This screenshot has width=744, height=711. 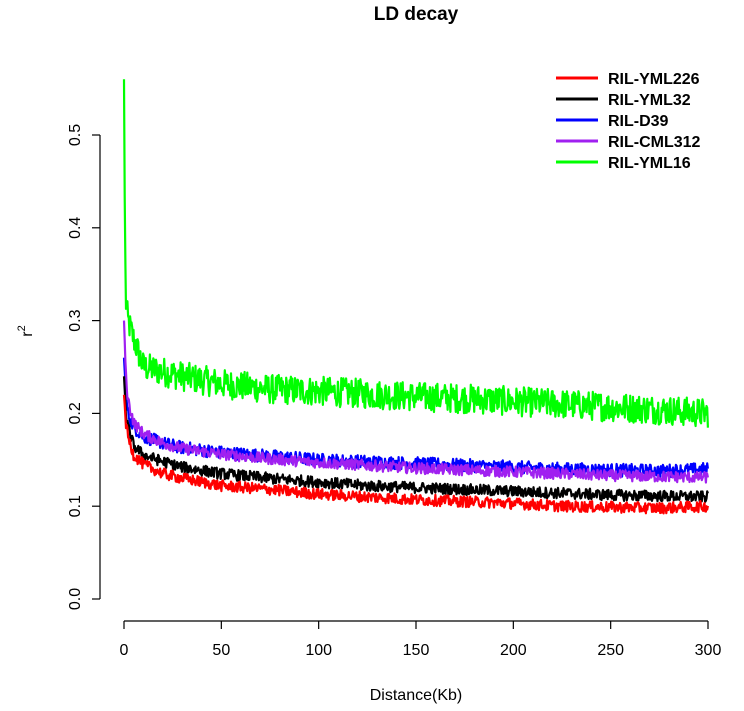 I want to click on x-tick-label: 50, so click(x=221, y=650).